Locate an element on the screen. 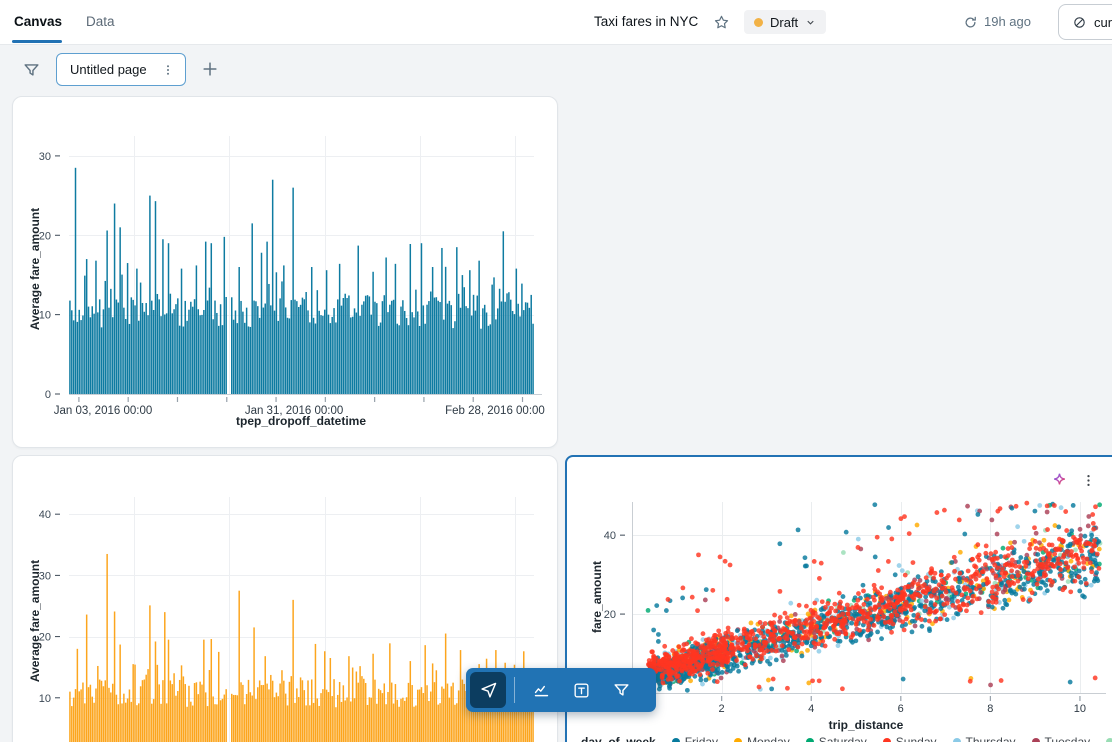 This screenshot has width=1112, height=742. legend-label: Sunday is located at coordinates (916, 738).